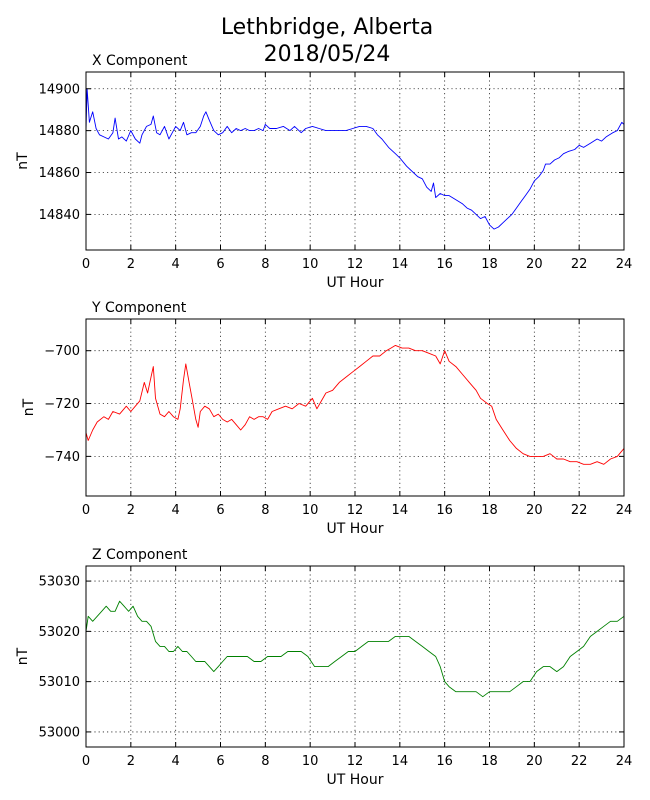 The width and height of the screenshot is (650, 800). I want to click on y-tick-label: 14860, so click(59, 173).